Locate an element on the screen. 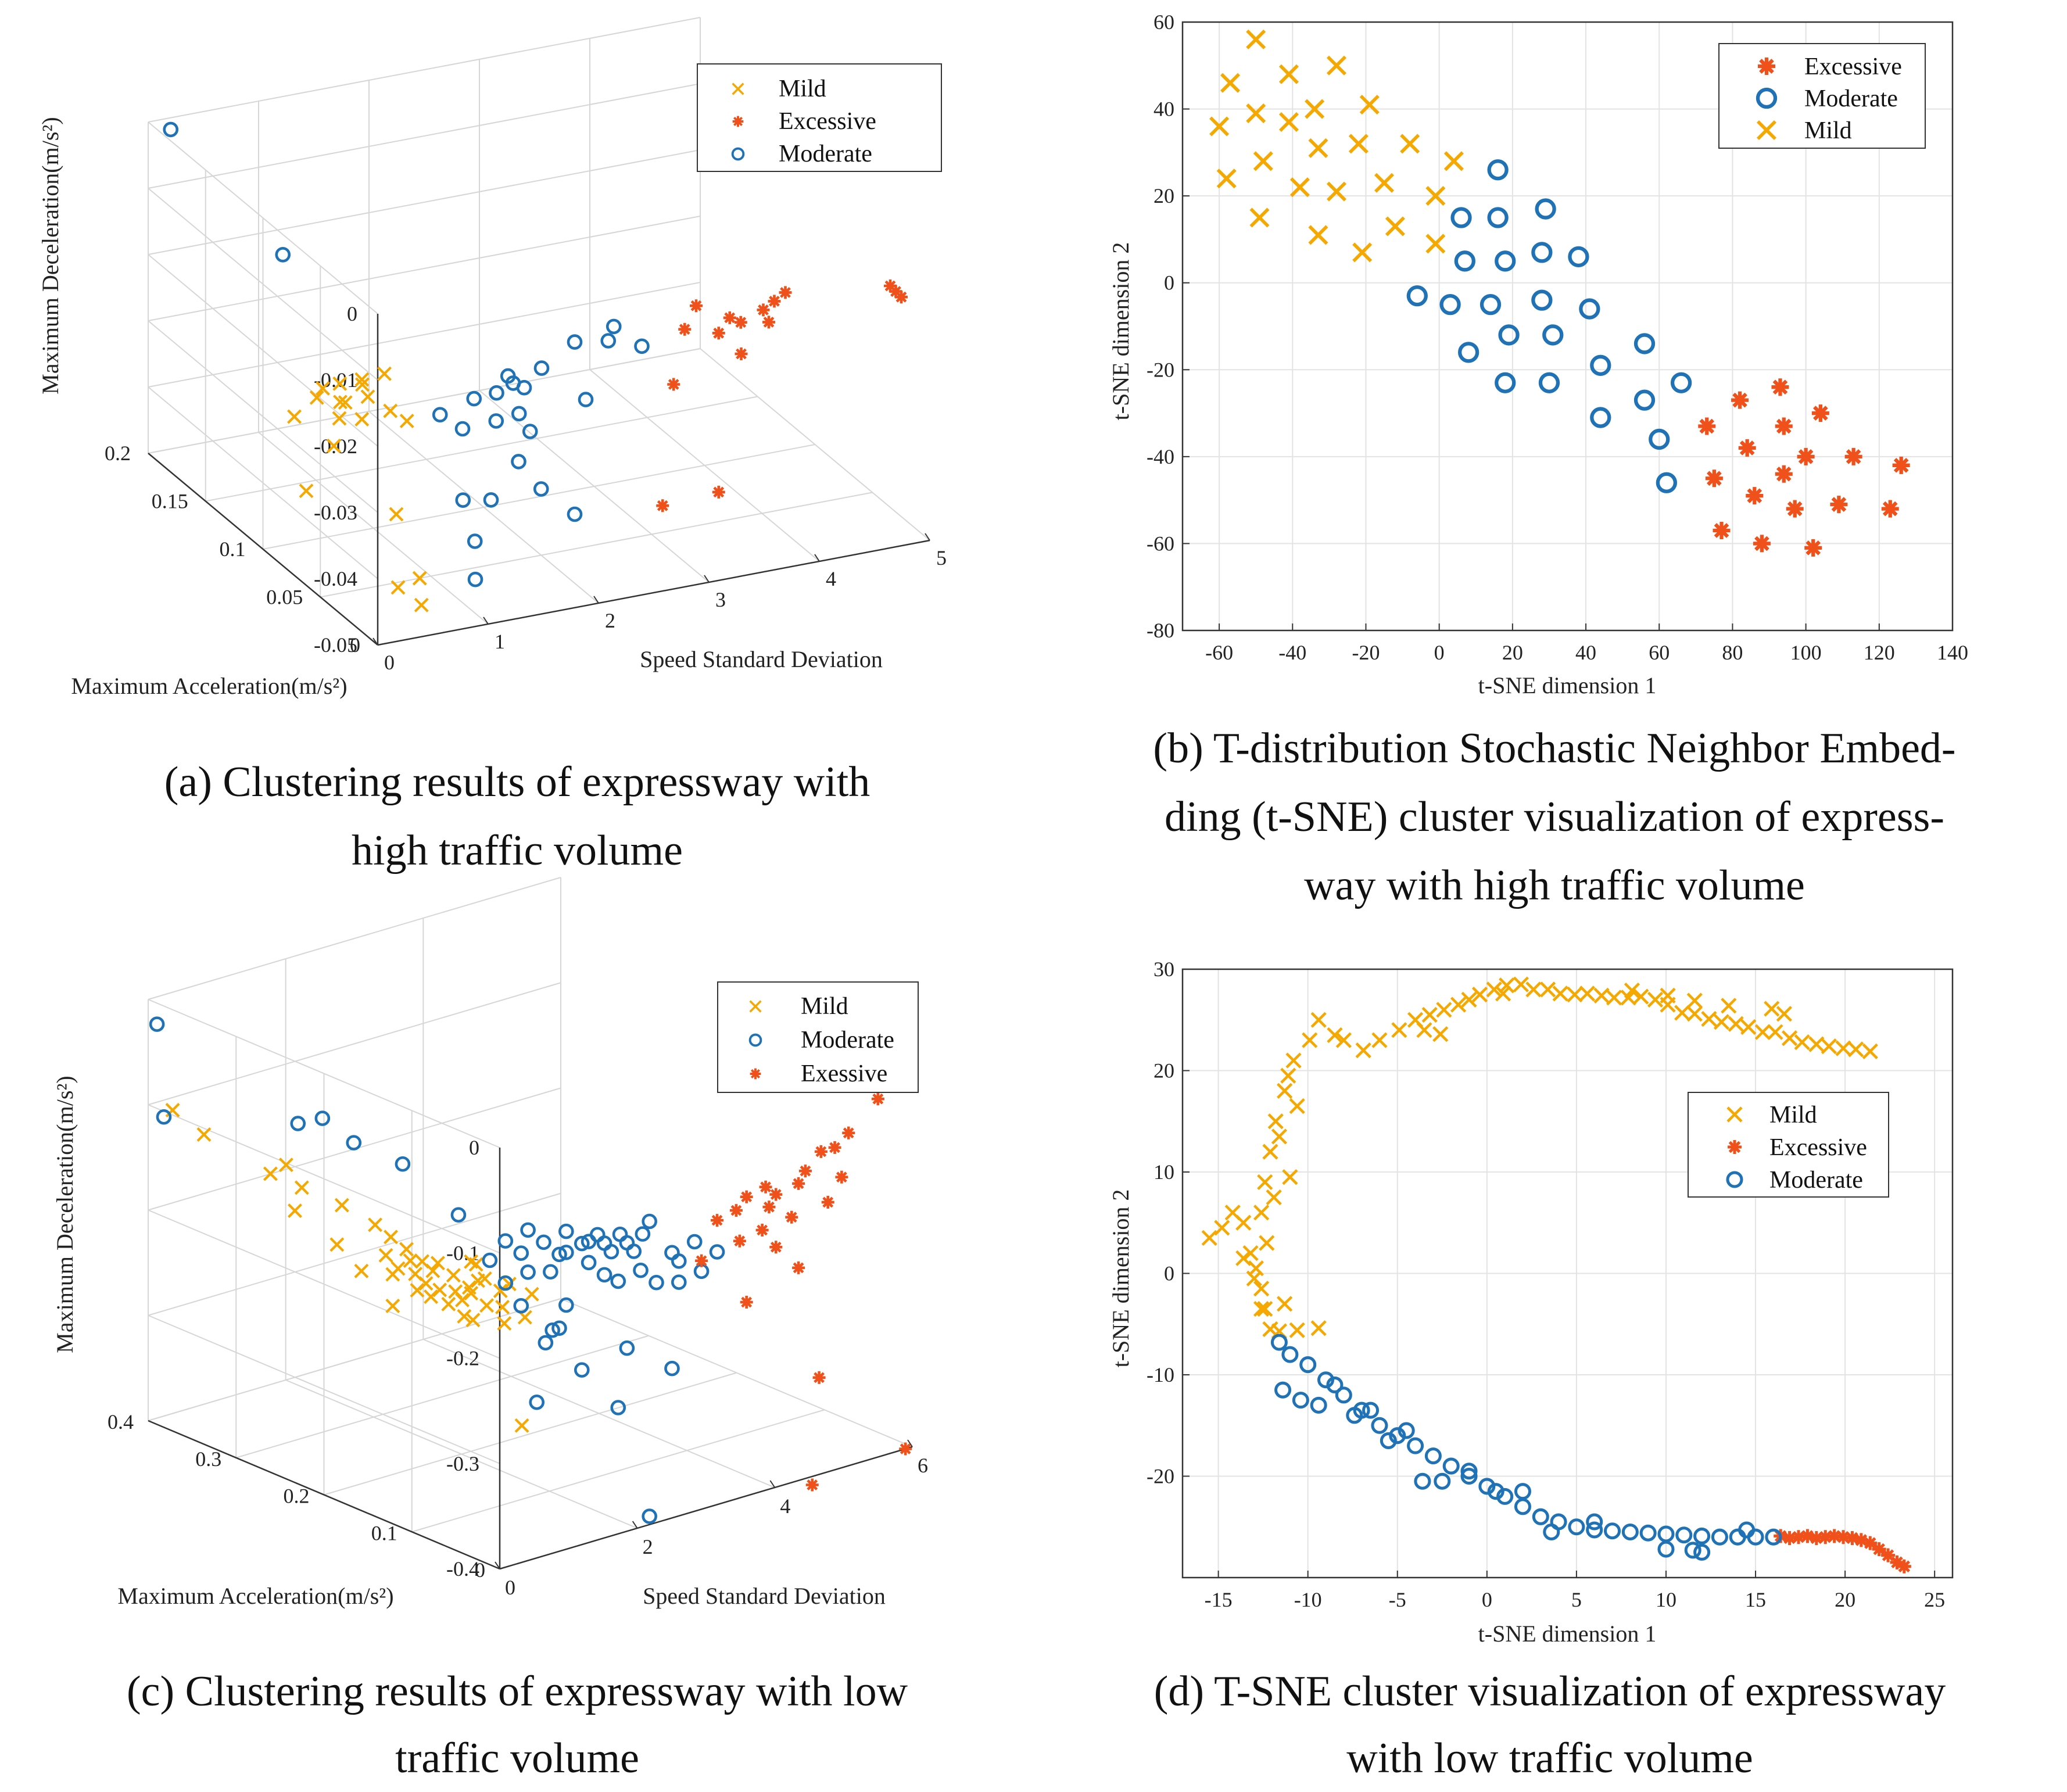  panel-c-xtick-label: 2 is located at coordinates (648, 1546).